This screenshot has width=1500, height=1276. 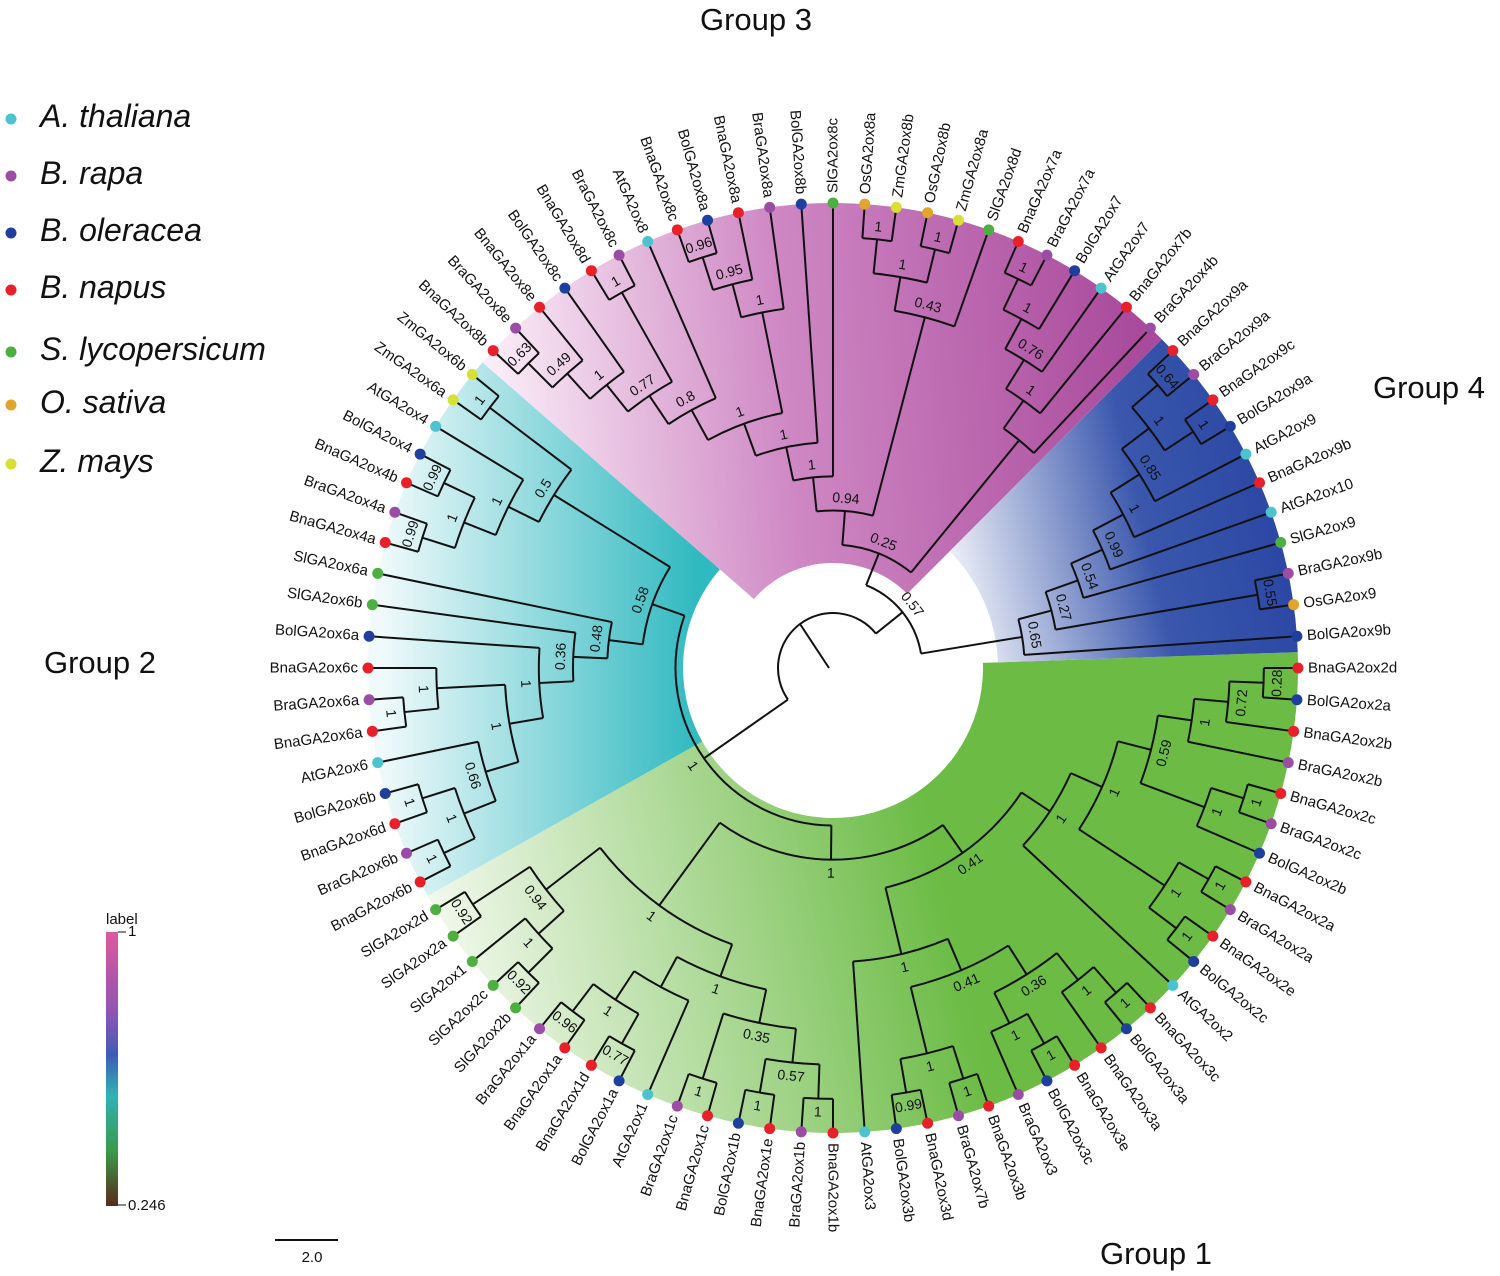 What do you see at coordinates (595, 638) in the screenshot?
I see `support-value: 0.48` at bounding box center [595, 638].